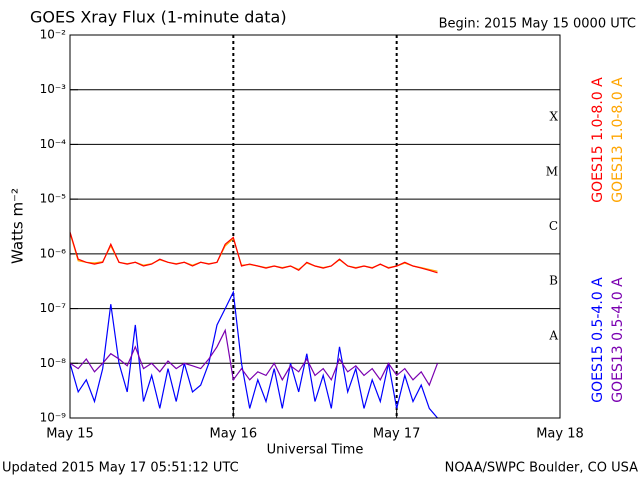 Image resolution: width=640 pixels, height=480 pixels. I want to click on x-tick-label: May 15, so click(70, 434).